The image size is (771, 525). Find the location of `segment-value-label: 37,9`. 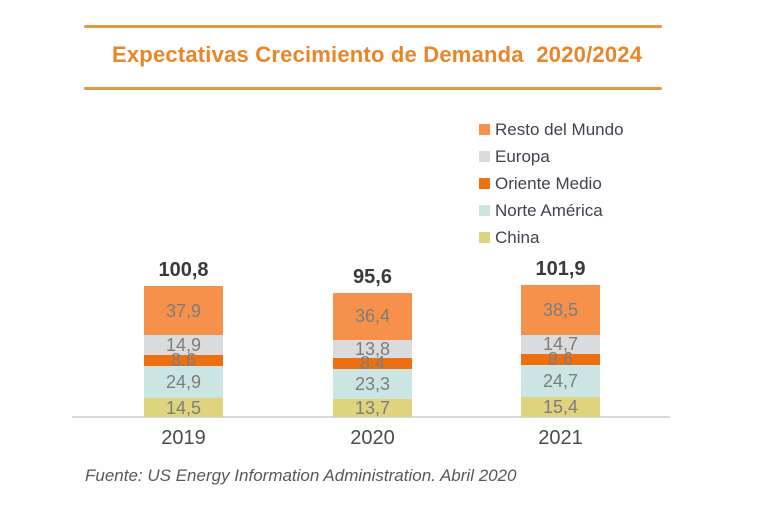

segment-value-label: 37,9 is located at coordinates (183, 310).